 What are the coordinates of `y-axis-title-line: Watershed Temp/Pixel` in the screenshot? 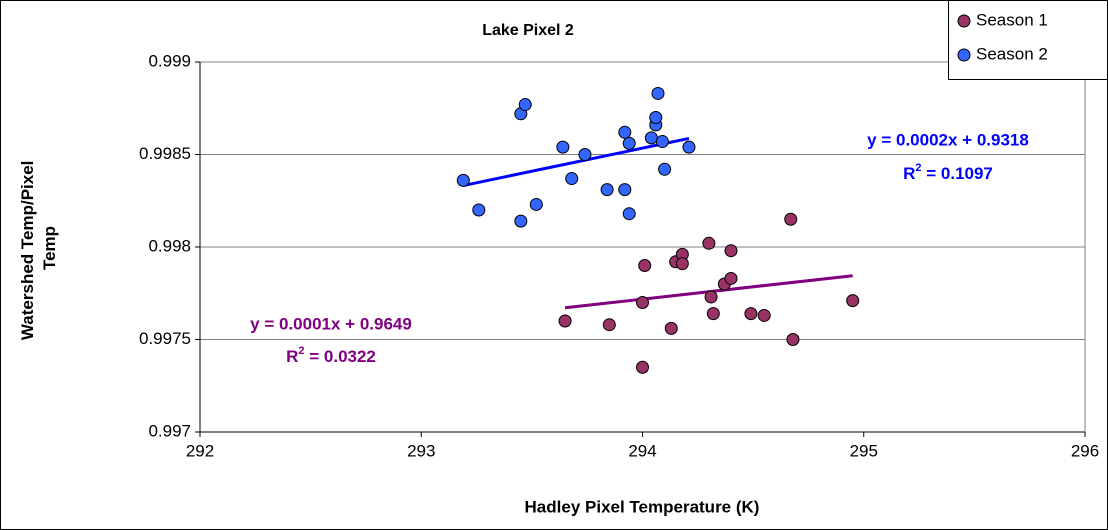 It's located at (27, 251).